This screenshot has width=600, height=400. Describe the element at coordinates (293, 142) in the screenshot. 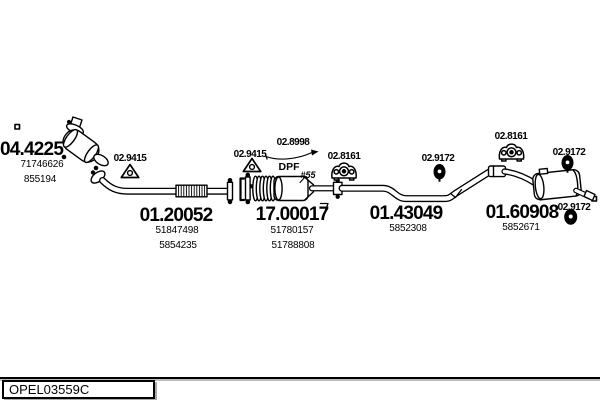

I see `fitting-number-pressure-pipe: 02.8998` at that location.